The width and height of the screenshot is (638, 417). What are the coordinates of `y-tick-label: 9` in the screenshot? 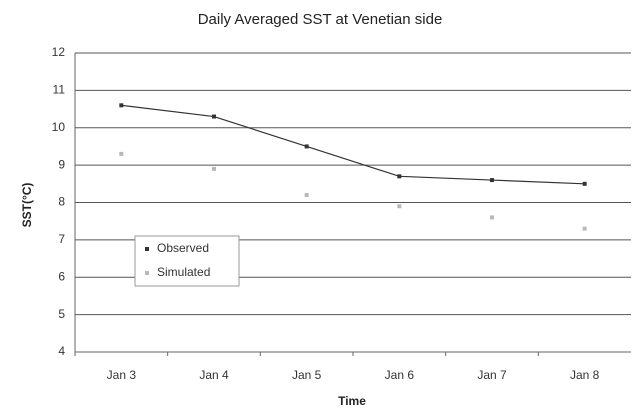 It's located at (61, 164).